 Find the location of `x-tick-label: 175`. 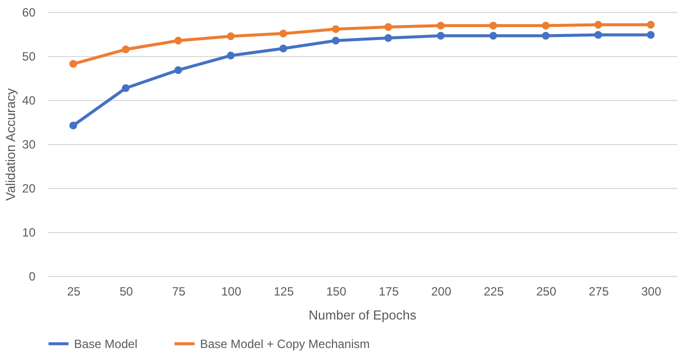

x-tick-label: 175 is located at coordinates (389, 291).